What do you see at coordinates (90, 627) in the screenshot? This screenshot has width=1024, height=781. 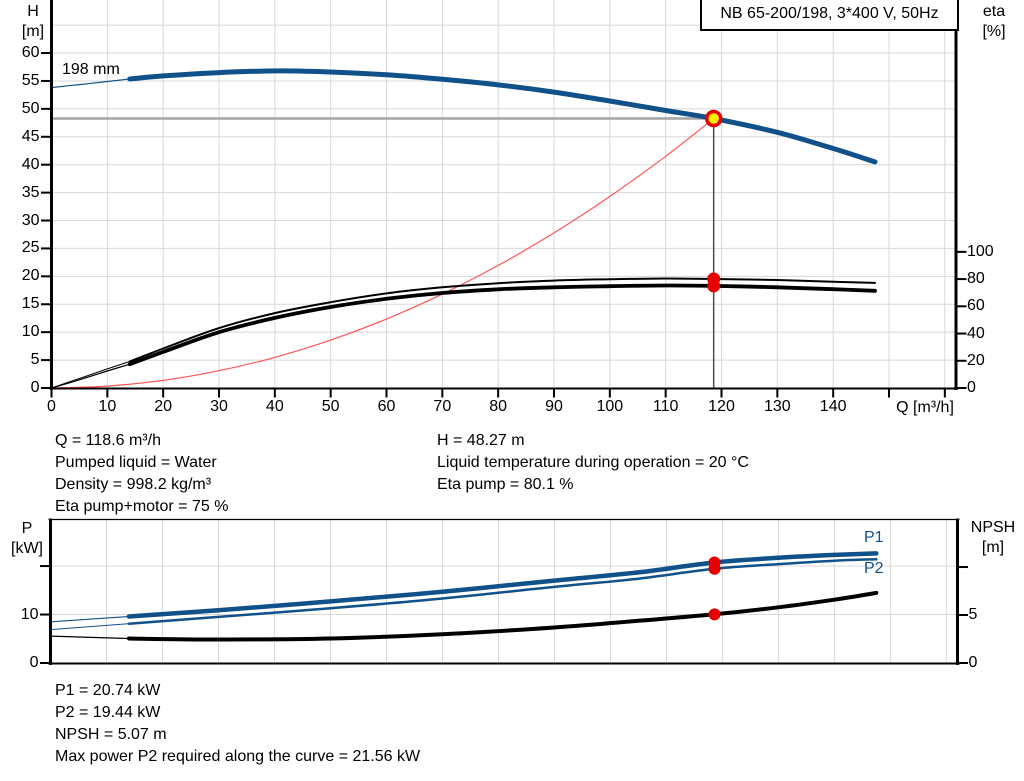 I see `p2-curve-lead` at bounding box center [90, 627].